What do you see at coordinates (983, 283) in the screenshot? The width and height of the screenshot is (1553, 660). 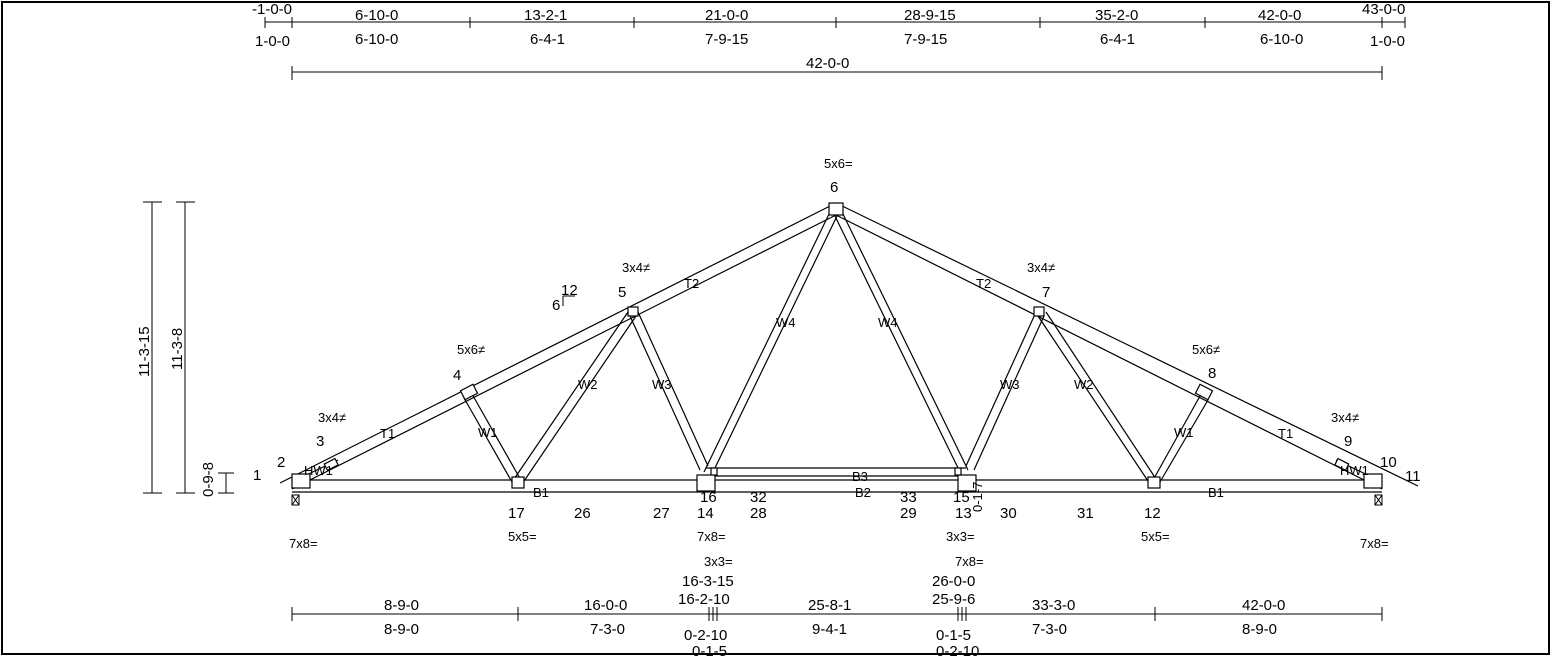 I see `member-t2-right: T2` at bounding box center [983, 283].